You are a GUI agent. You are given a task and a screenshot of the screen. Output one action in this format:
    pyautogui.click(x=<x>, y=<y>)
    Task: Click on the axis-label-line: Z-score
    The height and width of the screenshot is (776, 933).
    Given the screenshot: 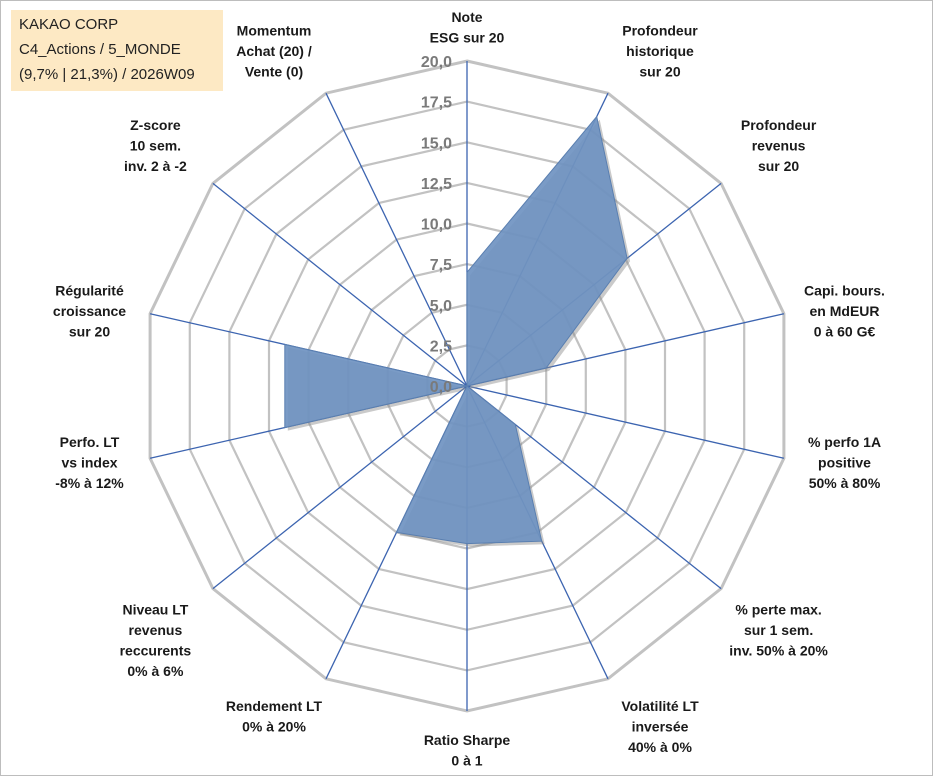 What is the action you would take?
    pyautogui.click(x=155, y=125)
    